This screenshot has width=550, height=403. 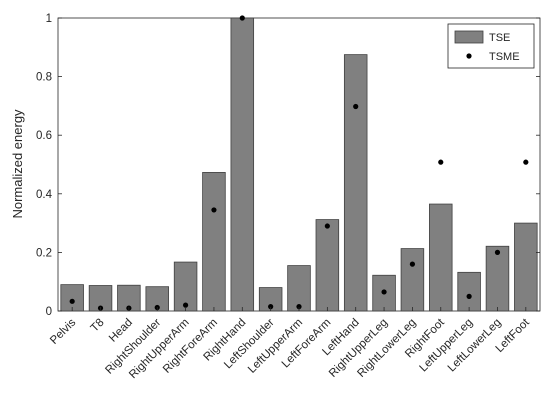 I want to click on marker-tsme-rightfoot, so click(x=441, y=162).